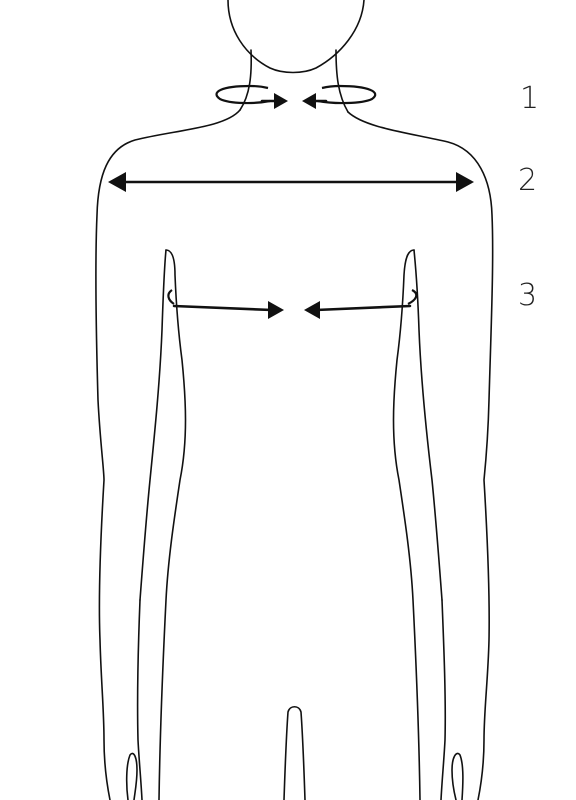 Image resolution: width=576 pixels, height=800 pixels. Describe the element at coordinates (296, 96) in the screenshot. I see `neck-measurement` at that location.